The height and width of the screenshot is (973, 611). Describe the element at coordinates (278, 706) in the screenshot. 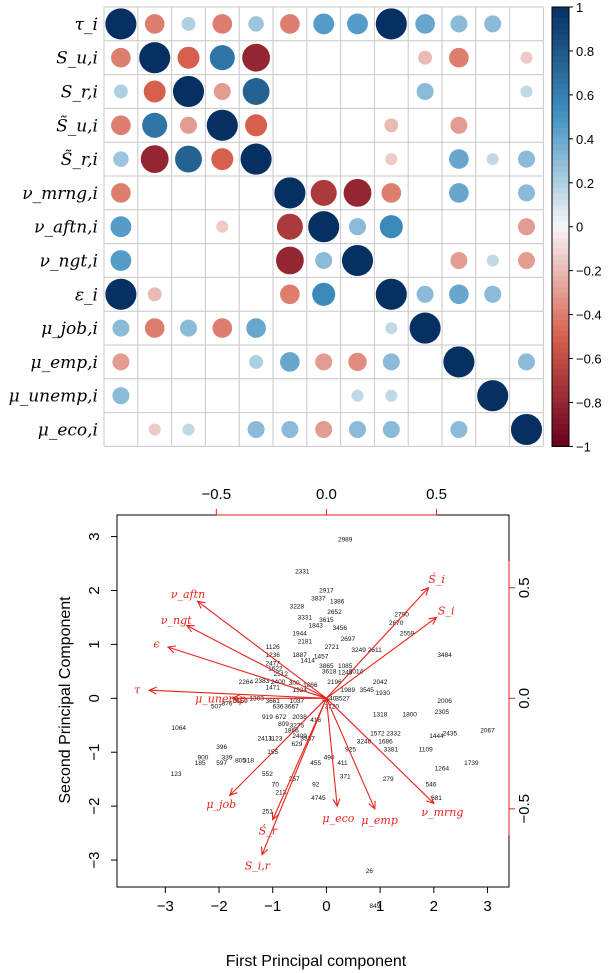

I see `observation-label: 636` at that location.